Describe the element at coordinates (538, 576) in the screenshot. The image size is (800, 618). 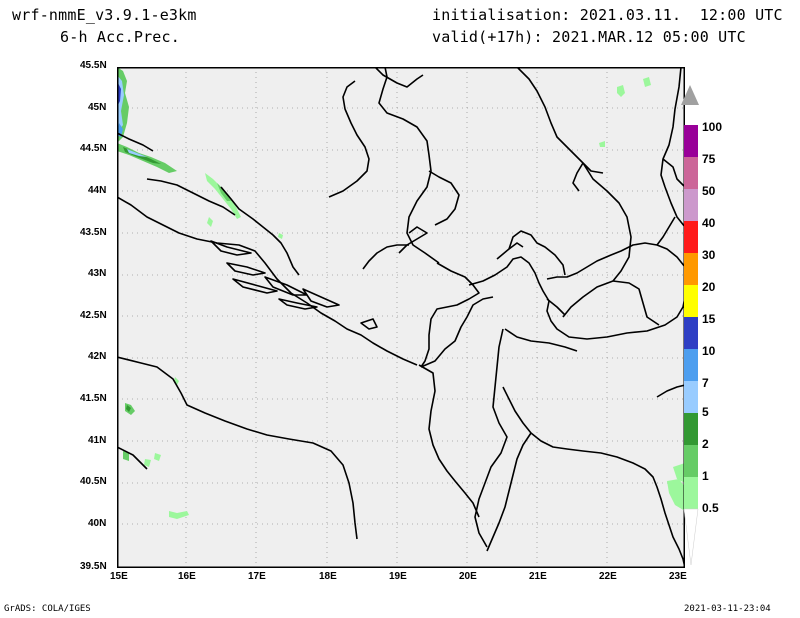
I see `lon-label: 21E` at that location.